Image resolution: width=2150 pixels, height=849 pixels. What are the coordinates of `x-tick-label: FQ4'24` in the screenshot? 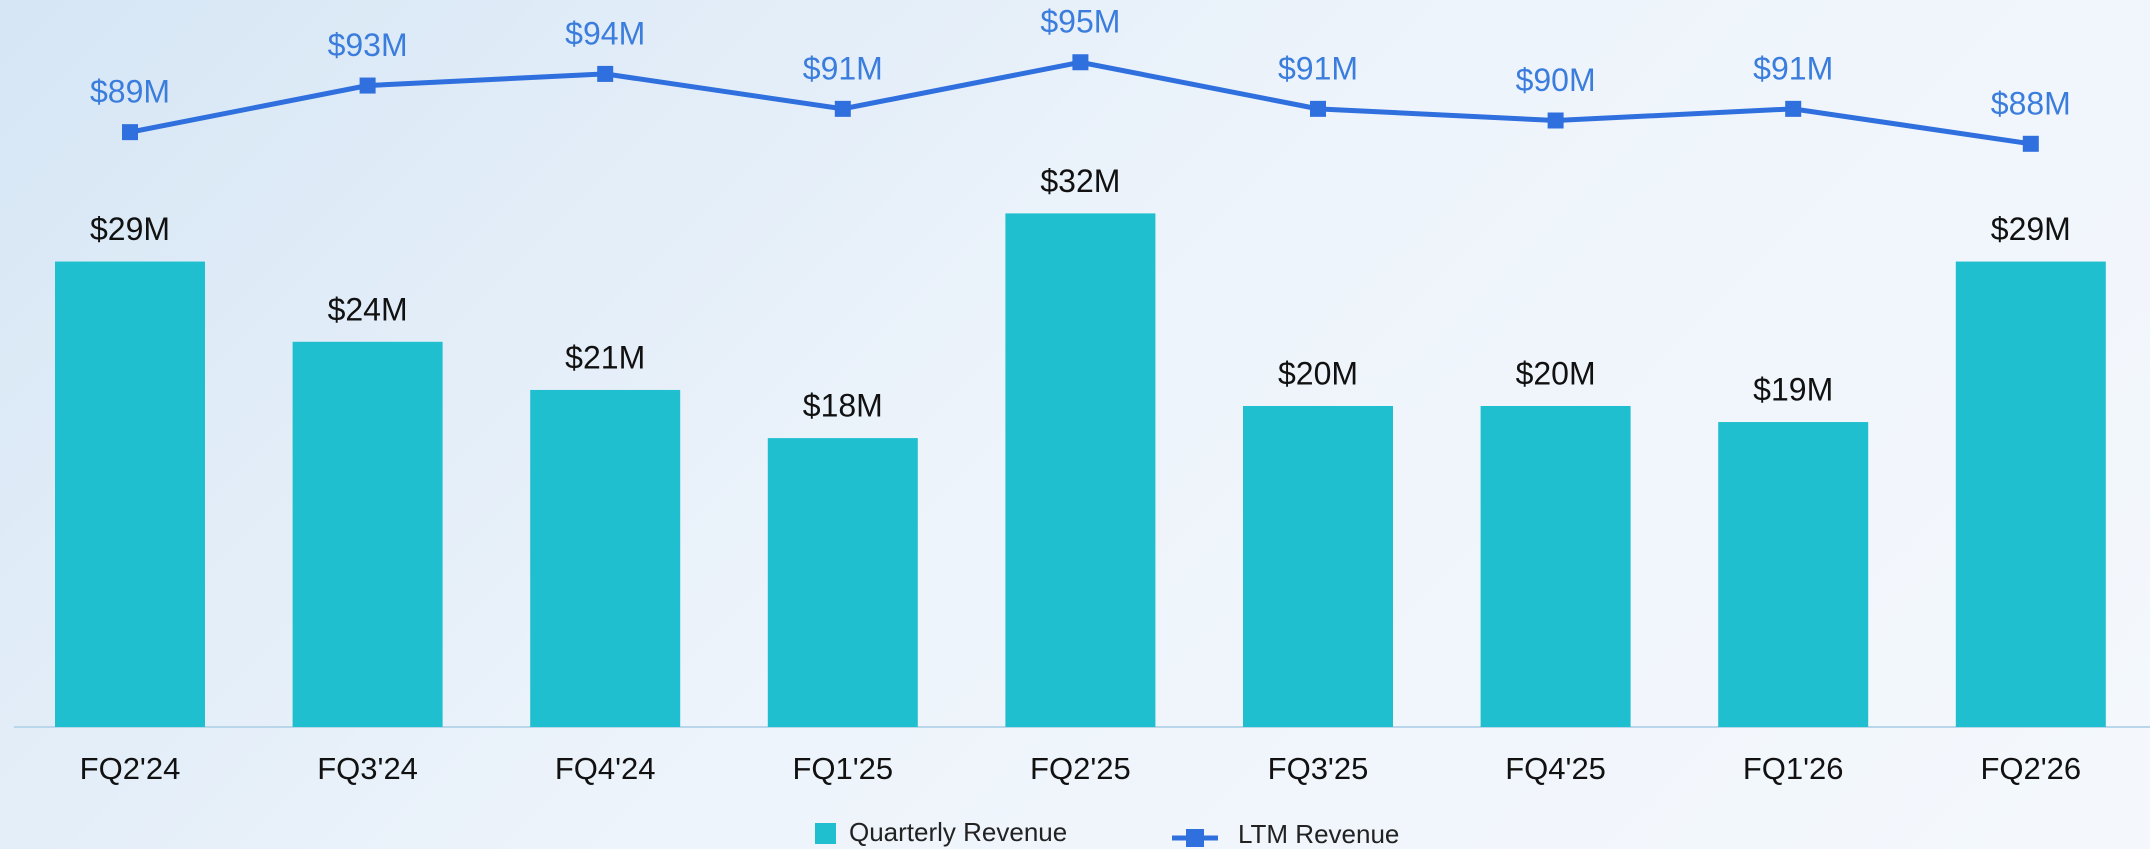 It's located at (605, 768).